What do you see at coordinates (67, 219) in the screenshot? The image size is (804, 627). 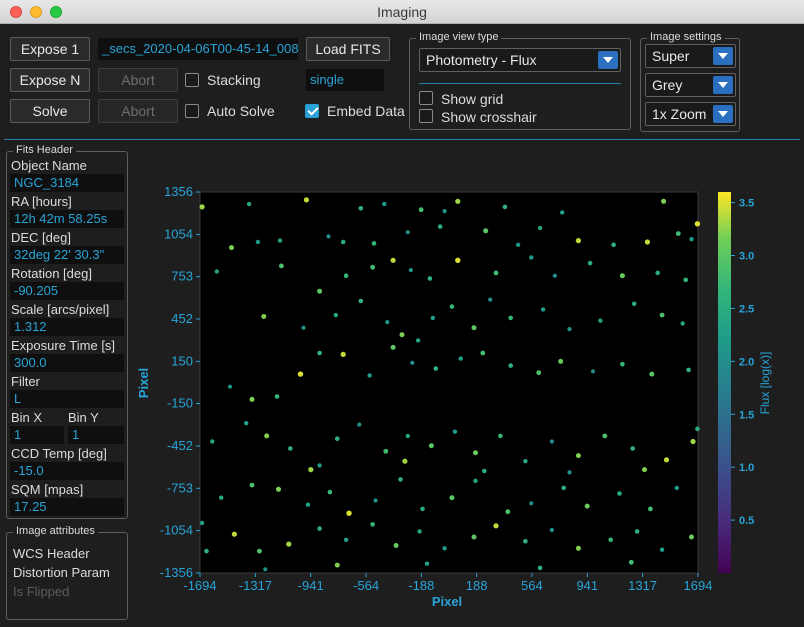 I see `ra-field: 12h 42m 58.25s` at bounding box center [67, 219].